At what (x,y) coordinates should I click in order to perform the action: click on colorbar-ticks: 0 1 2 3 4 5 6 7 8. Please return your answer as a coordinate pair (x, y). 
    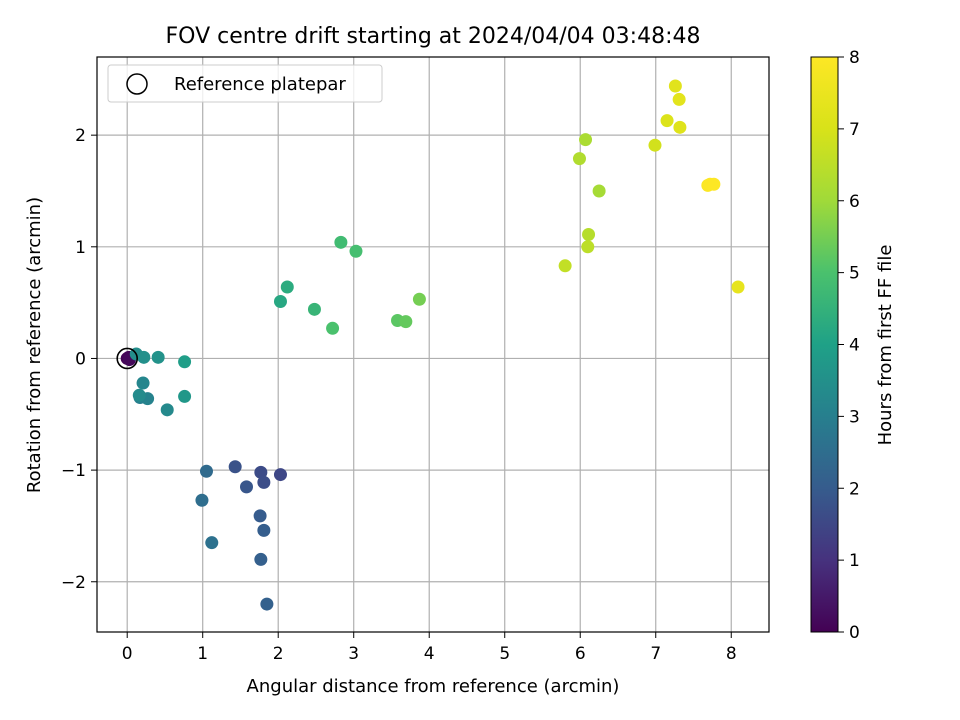
    Looking at the image, I should click on (849, 345).